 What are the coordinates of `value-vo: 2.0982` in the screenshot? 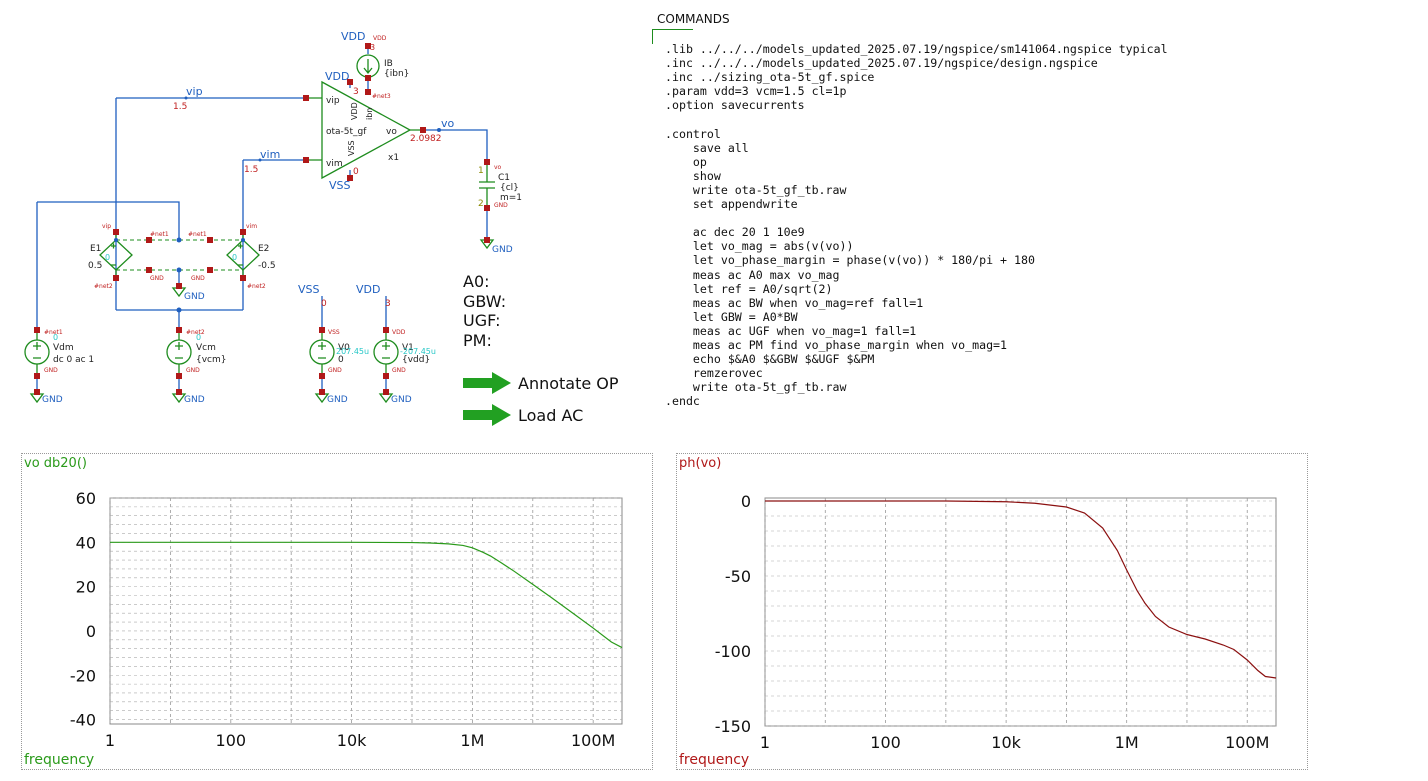 It's located at (426, 139).